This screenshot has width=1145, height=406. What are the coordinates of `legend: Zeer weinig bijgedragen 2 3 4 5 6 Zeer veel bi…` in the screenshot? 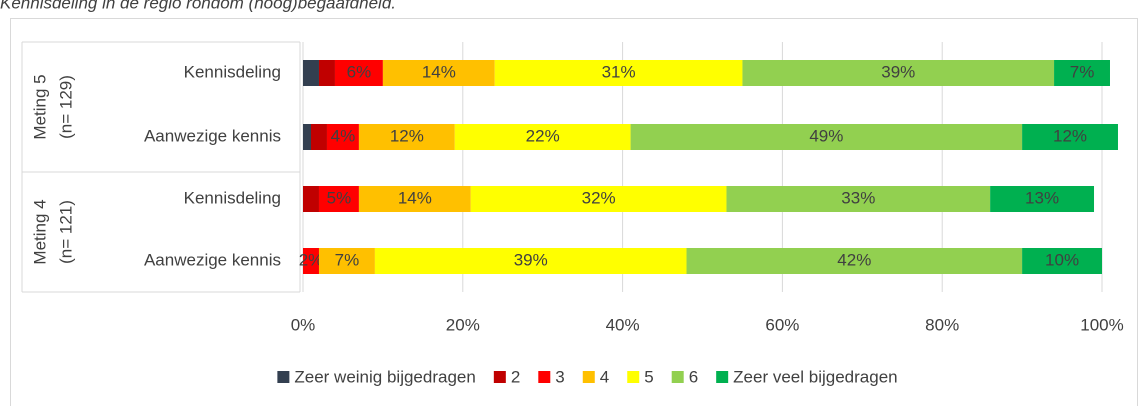 It's located at (587, 376).